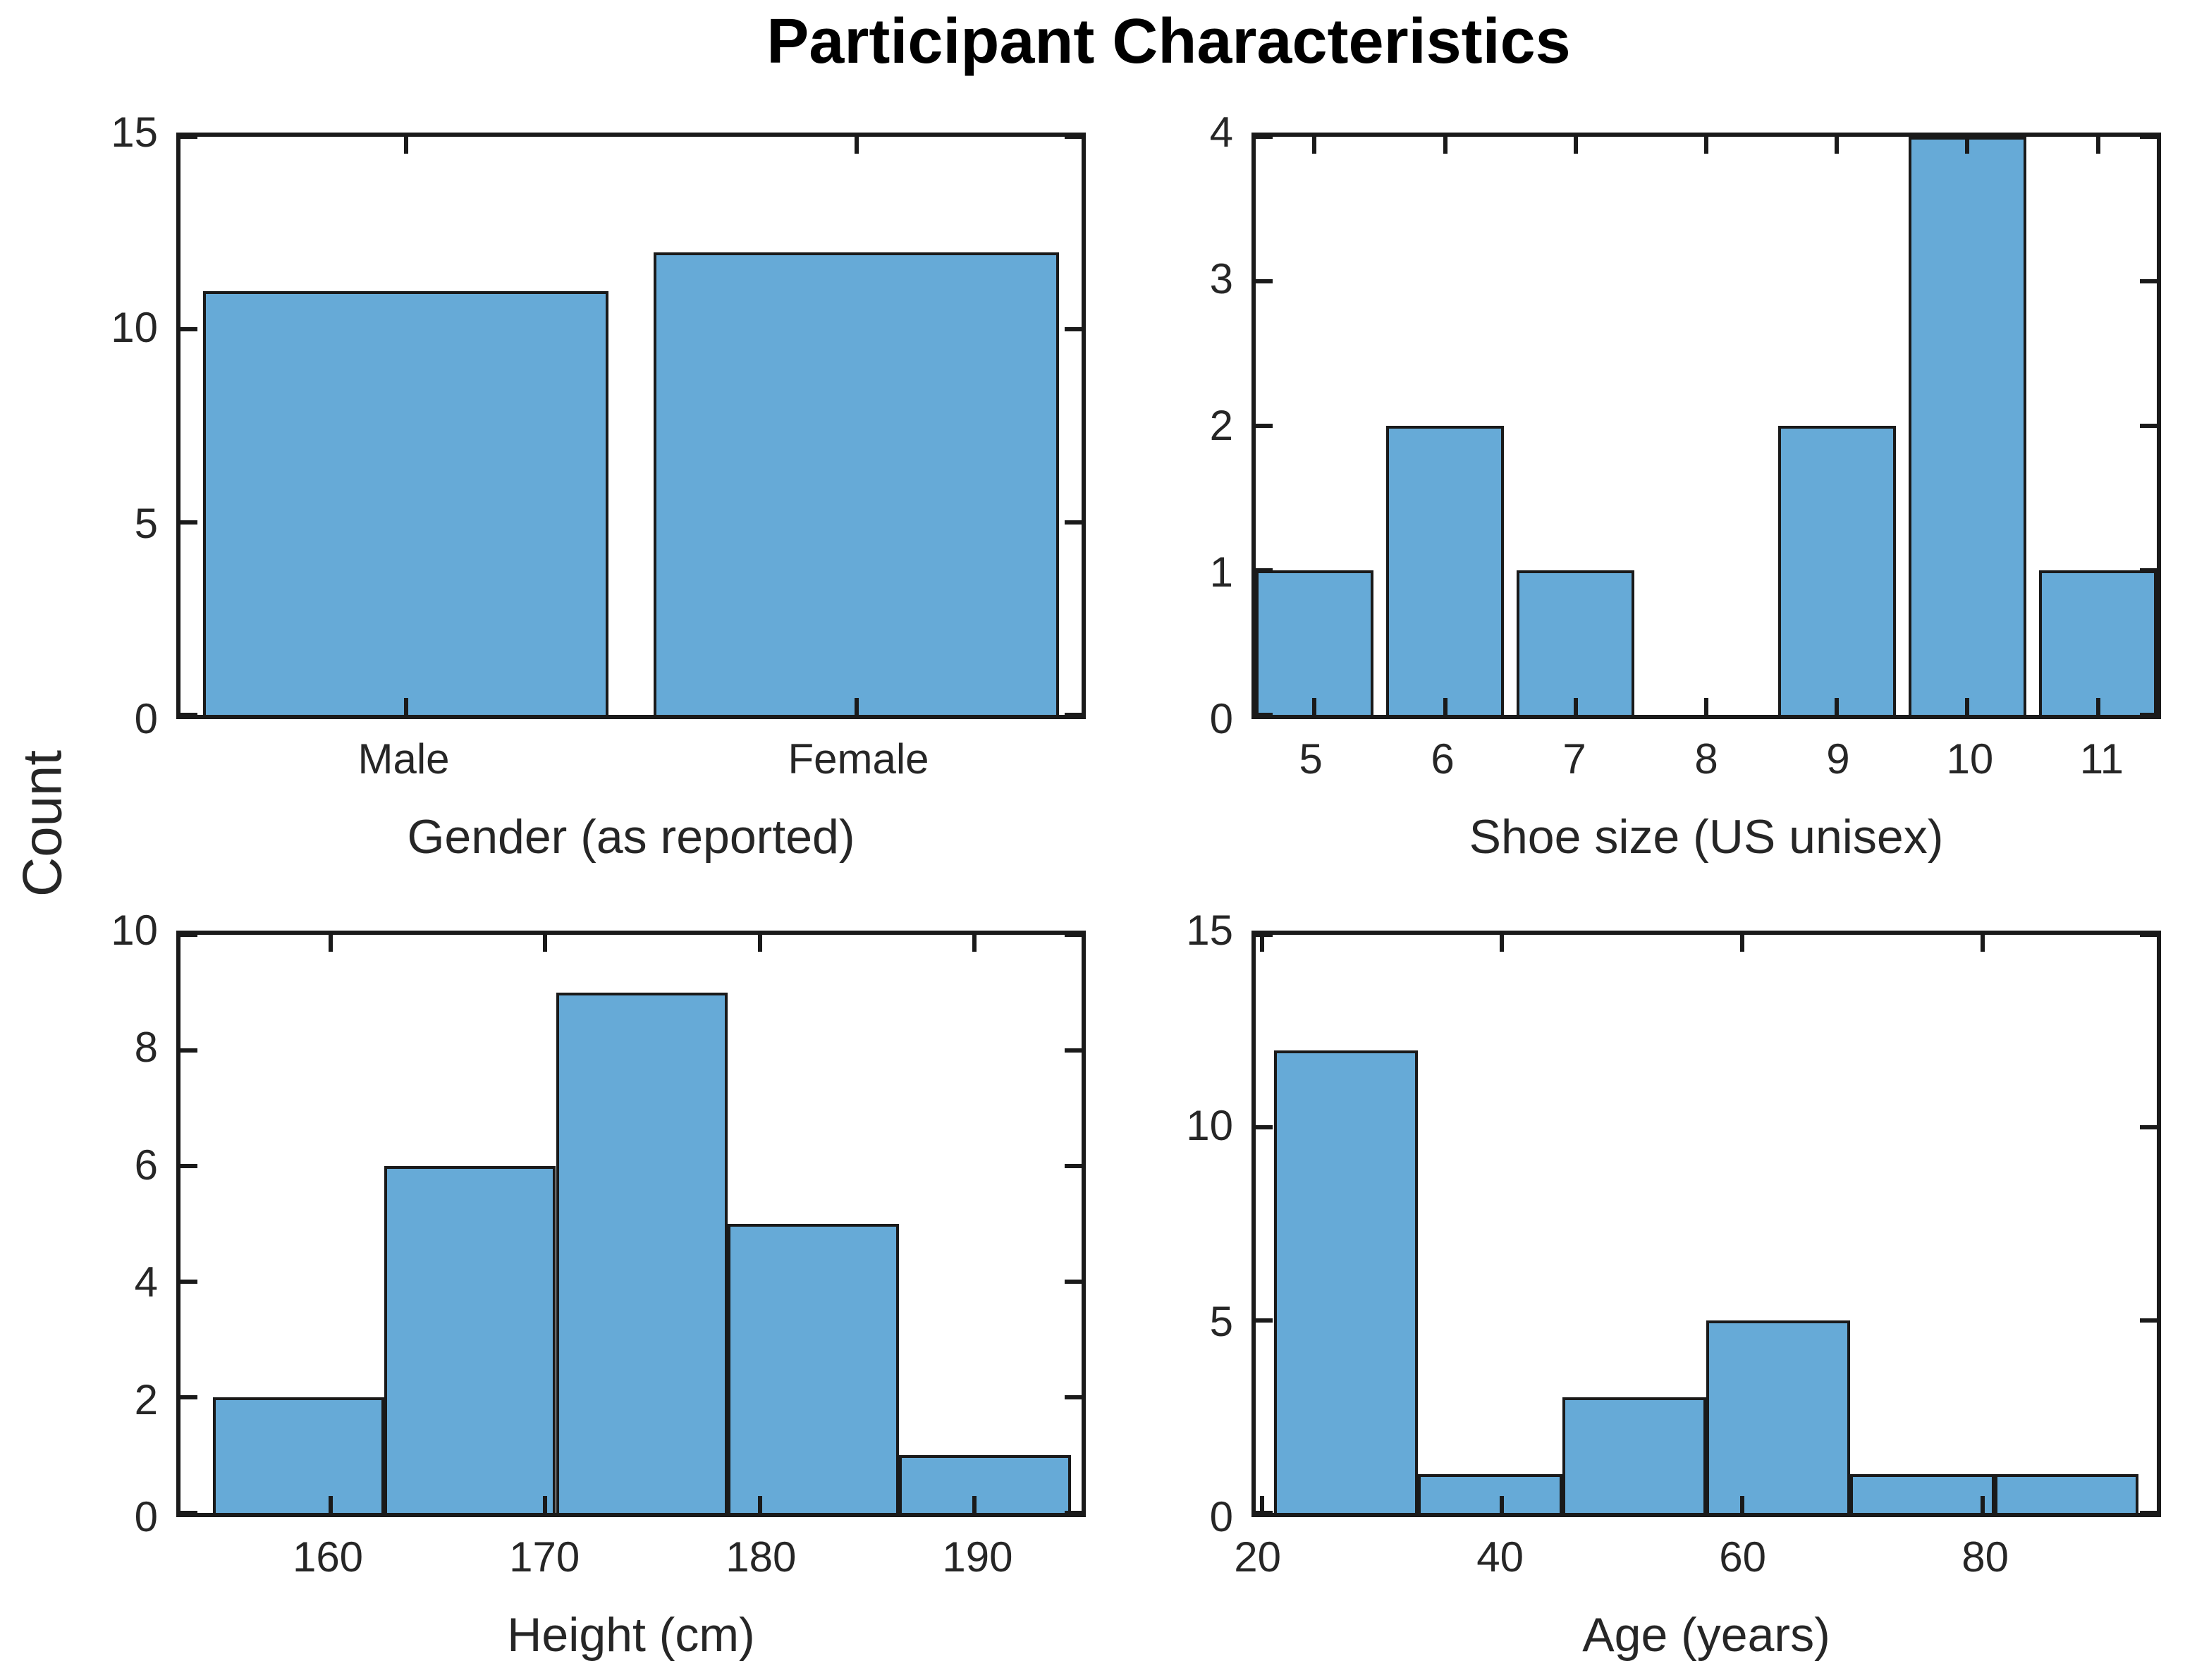  I want to click on y-tick-label: 5, so click(1221, 1321).